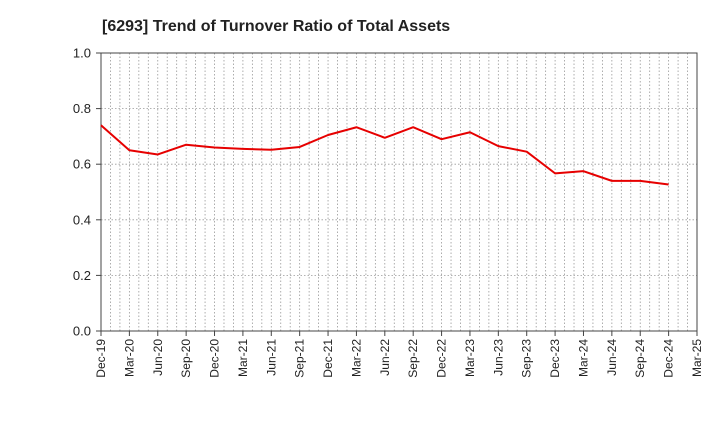 This screenshot has width=720, height=440. Describe the element at coordinates (669, 358) in the screenshot. I see `x-tick-label: Dec-24` at that location.